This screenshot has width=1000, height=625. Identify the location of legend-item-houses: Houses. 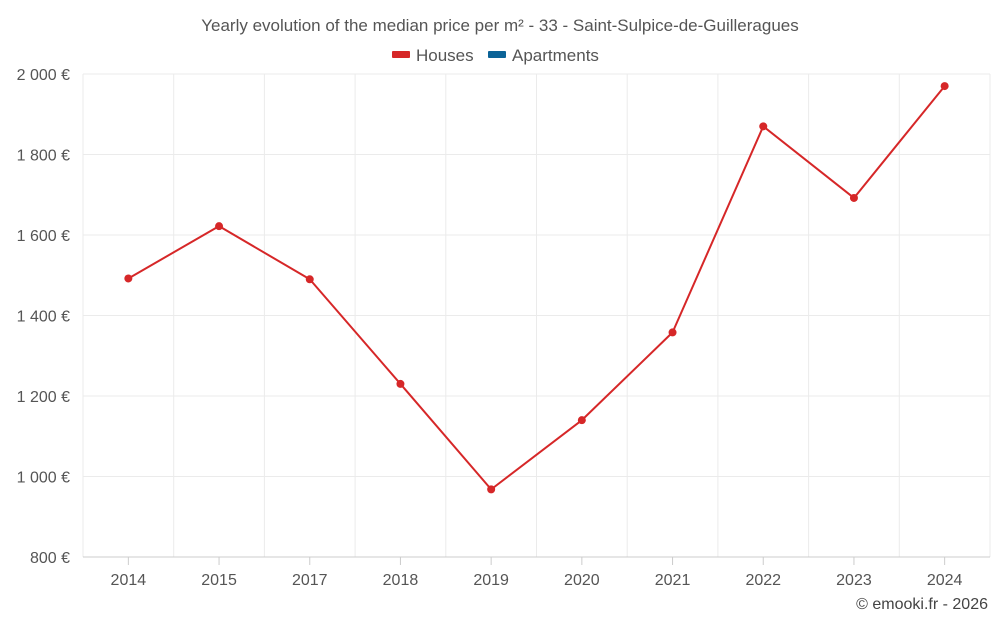
(433, 55).